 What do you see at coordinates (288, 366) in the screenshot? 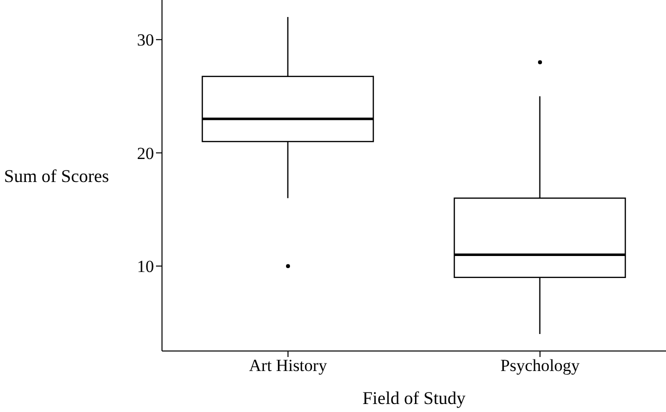
I see `x-tick-label: Art History` at bounding box center [288, 366].